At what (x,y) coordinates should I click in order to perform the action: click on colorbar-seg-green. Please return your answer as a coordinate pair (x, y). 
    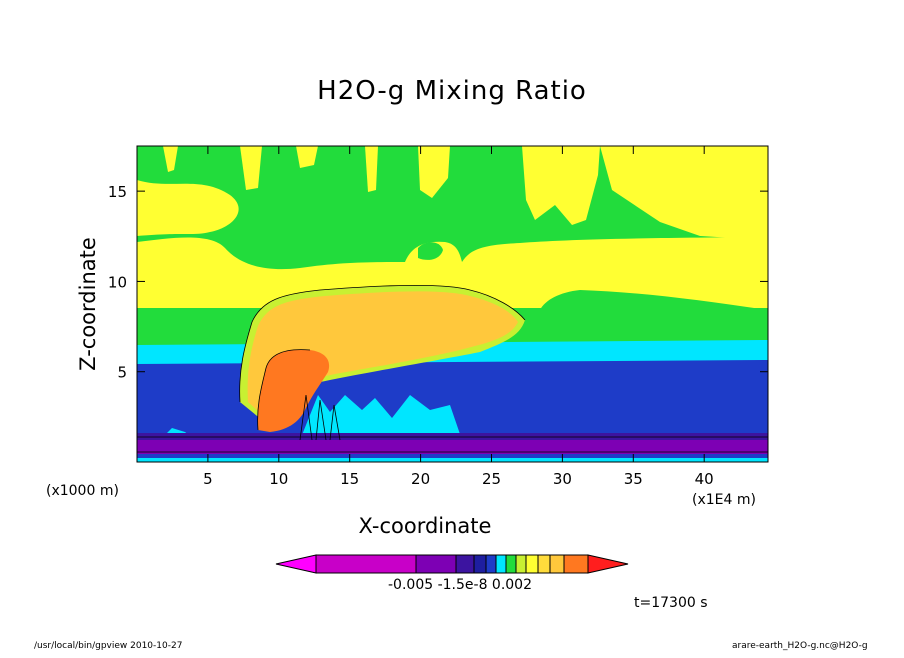
    Looking at the image, I should click on (511, 564).